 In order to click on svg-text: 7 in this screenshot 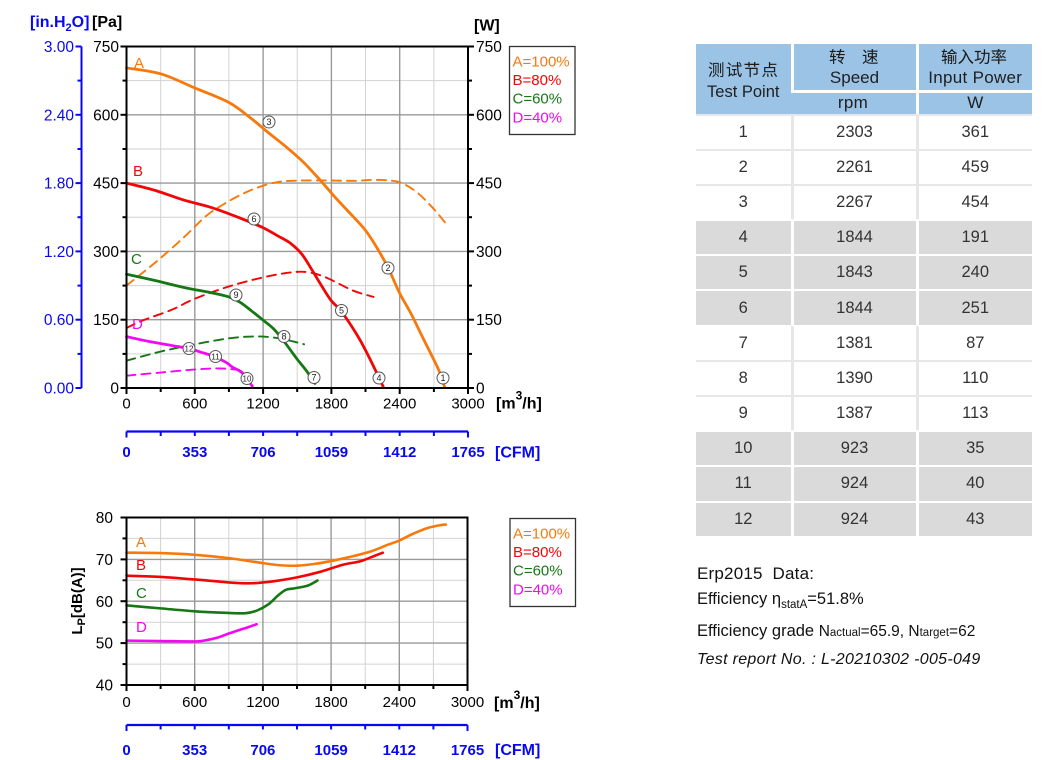, I will do `click(313, 378)`.